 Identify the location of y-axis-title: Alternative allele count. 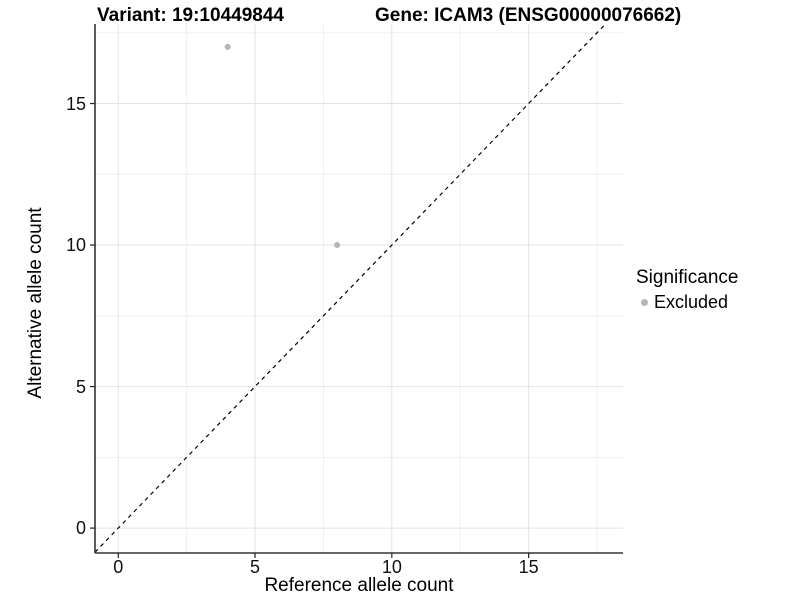
(35, 303).